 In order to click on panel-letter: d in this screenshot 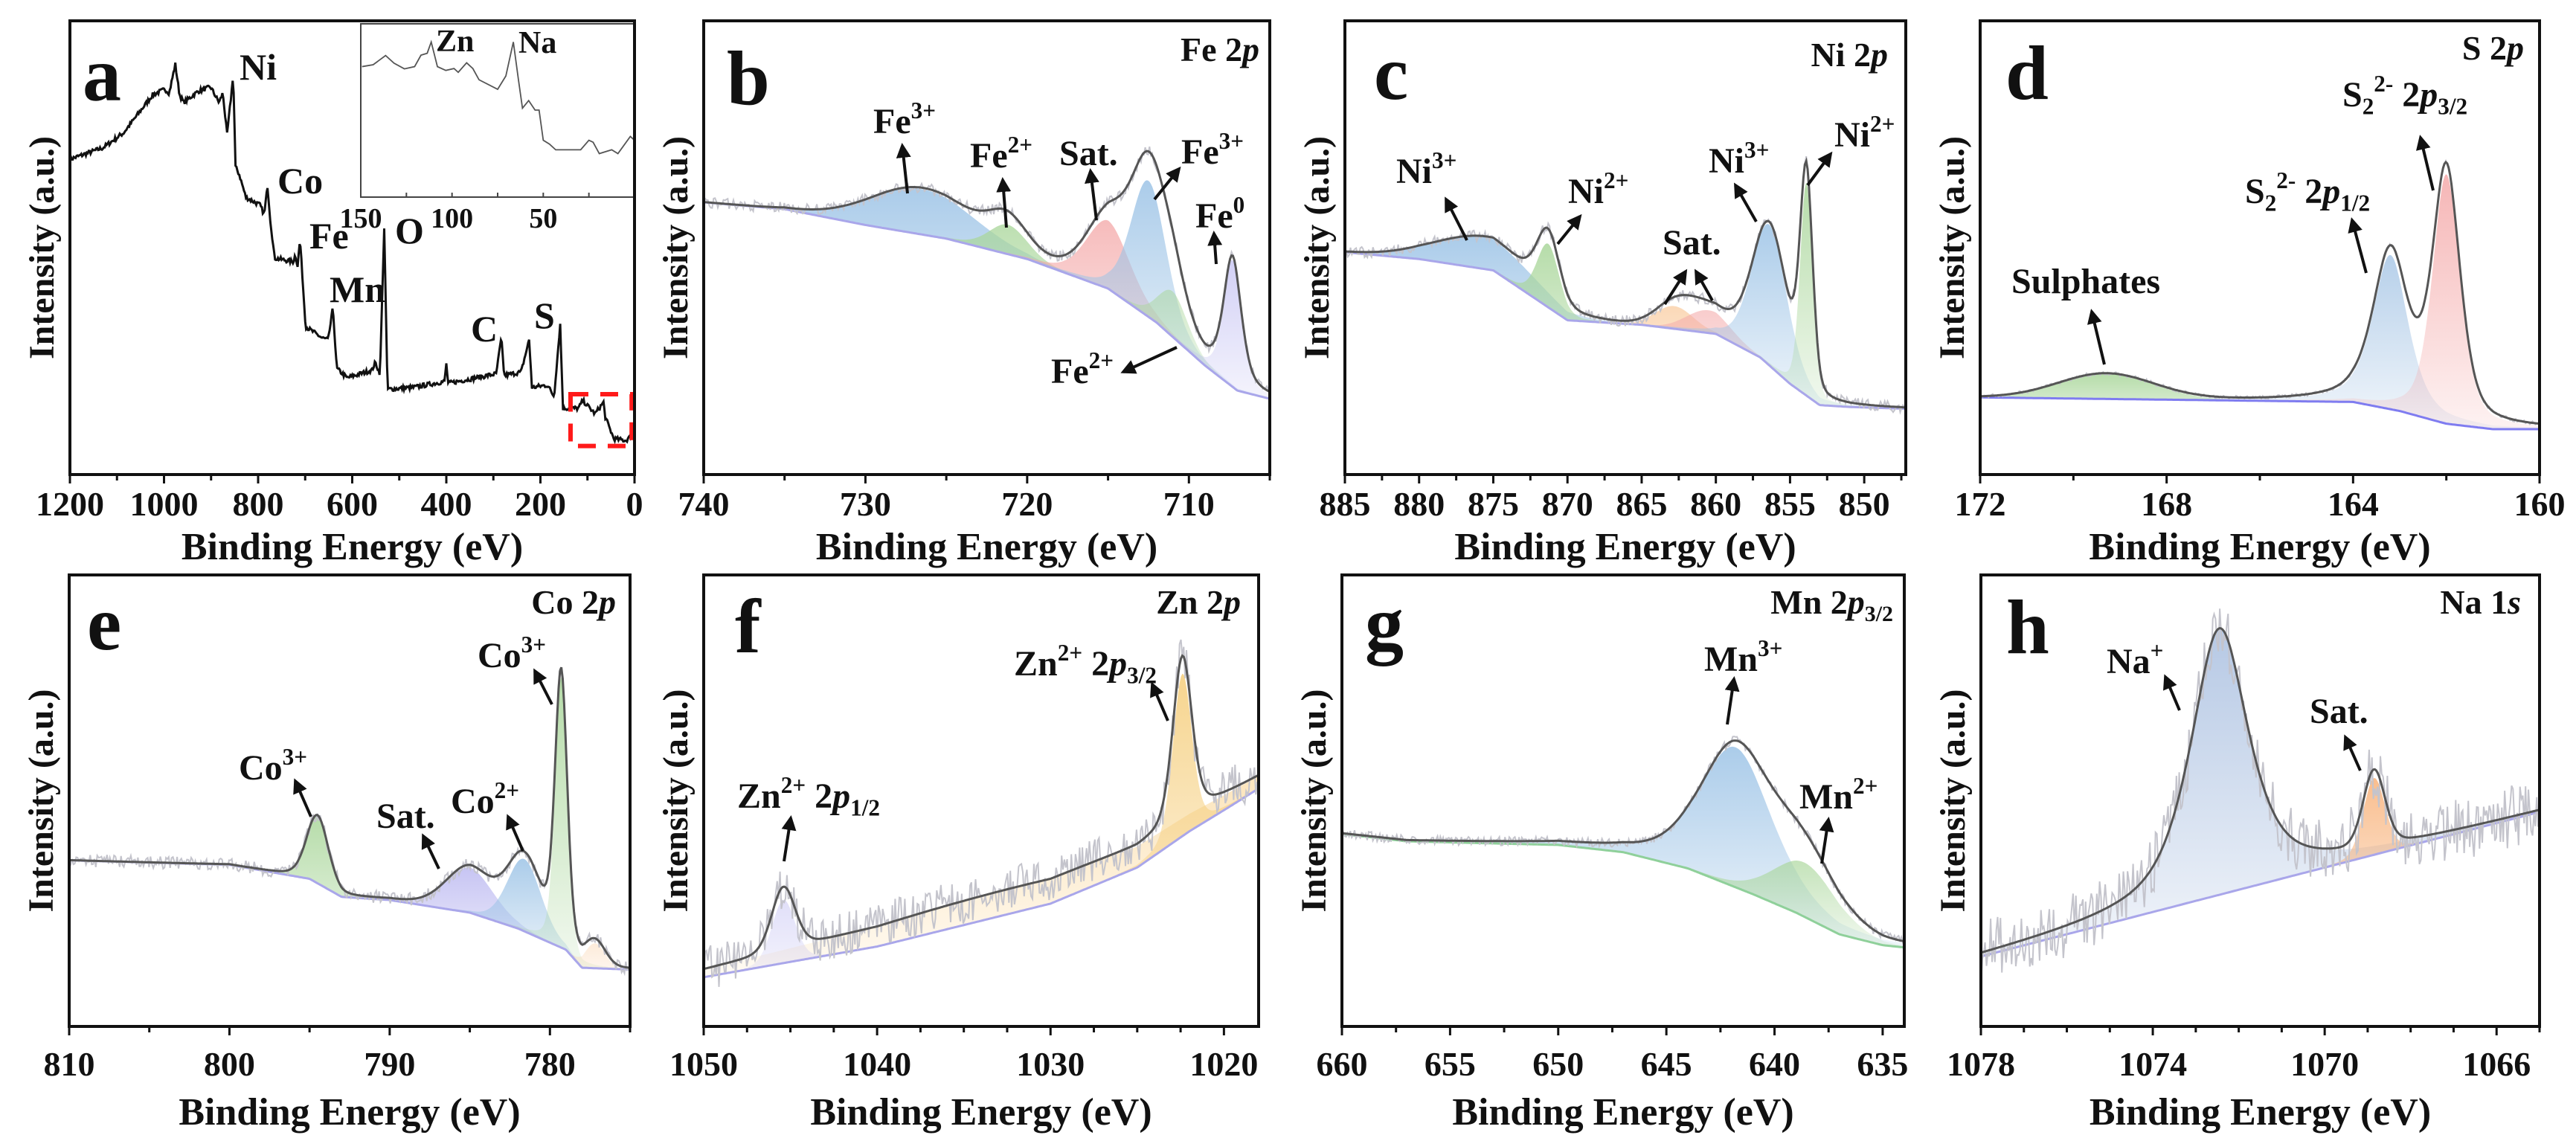, I will do `click(2027, 73)`.